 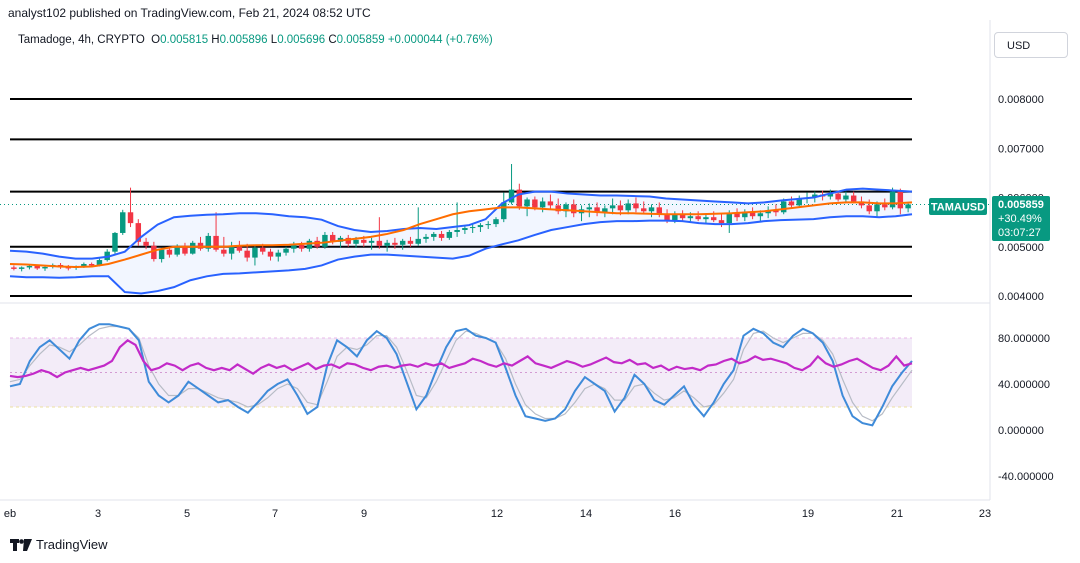 I want to click on bollinger-upper-line, so click(x=461, y=223).